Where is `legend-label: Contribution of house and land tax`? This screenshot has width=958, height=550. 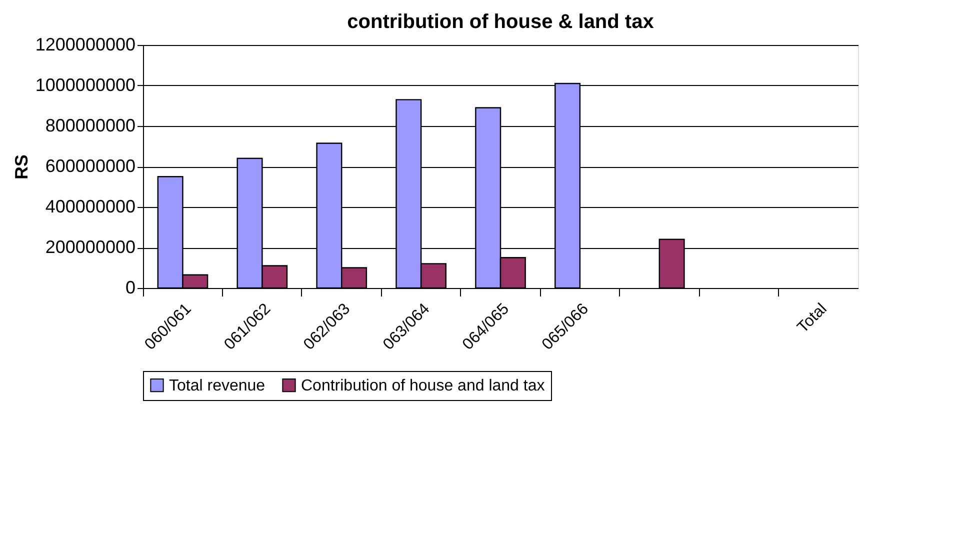
legend-label: Contribution of house and land tax is located at coordinates (423, 385).